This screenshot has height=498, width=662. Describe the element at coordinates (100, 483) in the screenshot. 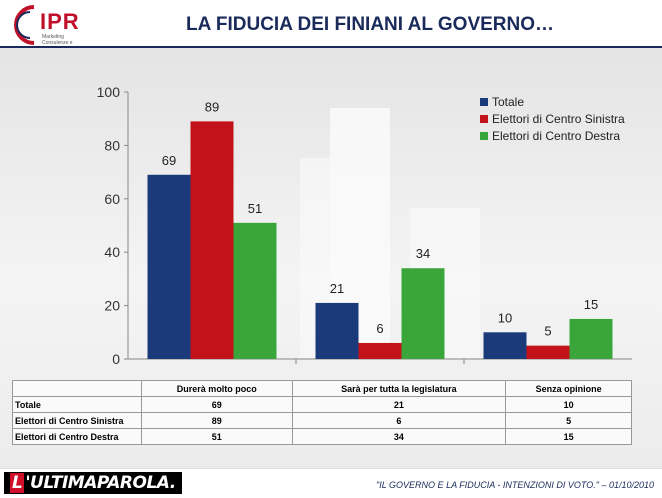

I see `brand-logo-text: 'ULTIMAPAROLA.` at that location.